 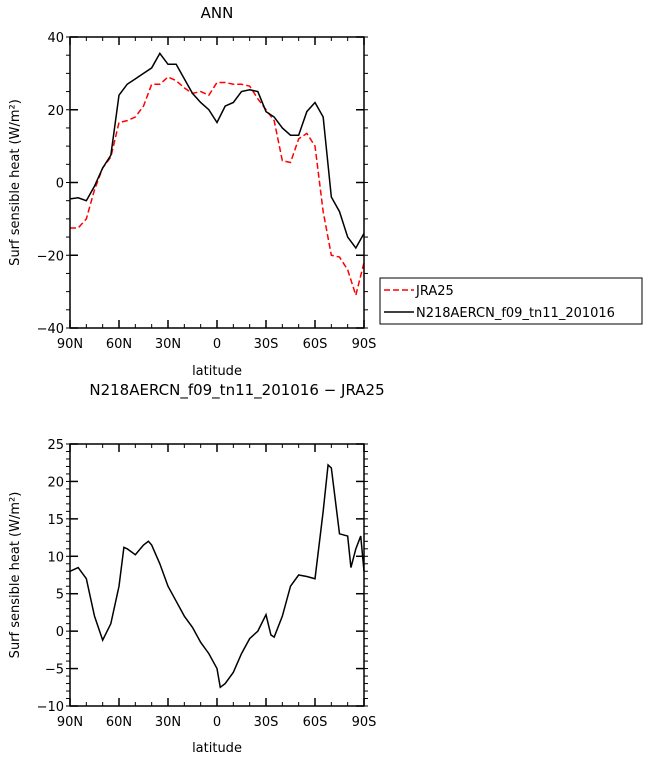 I want to click on y-tick-label: −40, so click(x=50, y=329).